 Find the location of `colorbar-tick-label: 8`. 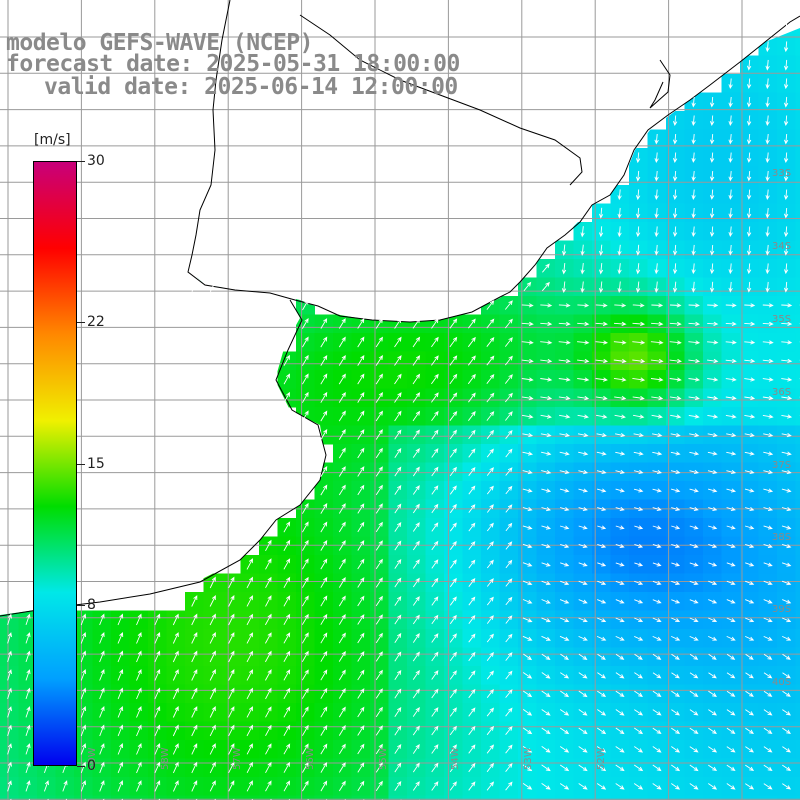

colorbar-tick-label: 8 is located at coordinates (91, 604).